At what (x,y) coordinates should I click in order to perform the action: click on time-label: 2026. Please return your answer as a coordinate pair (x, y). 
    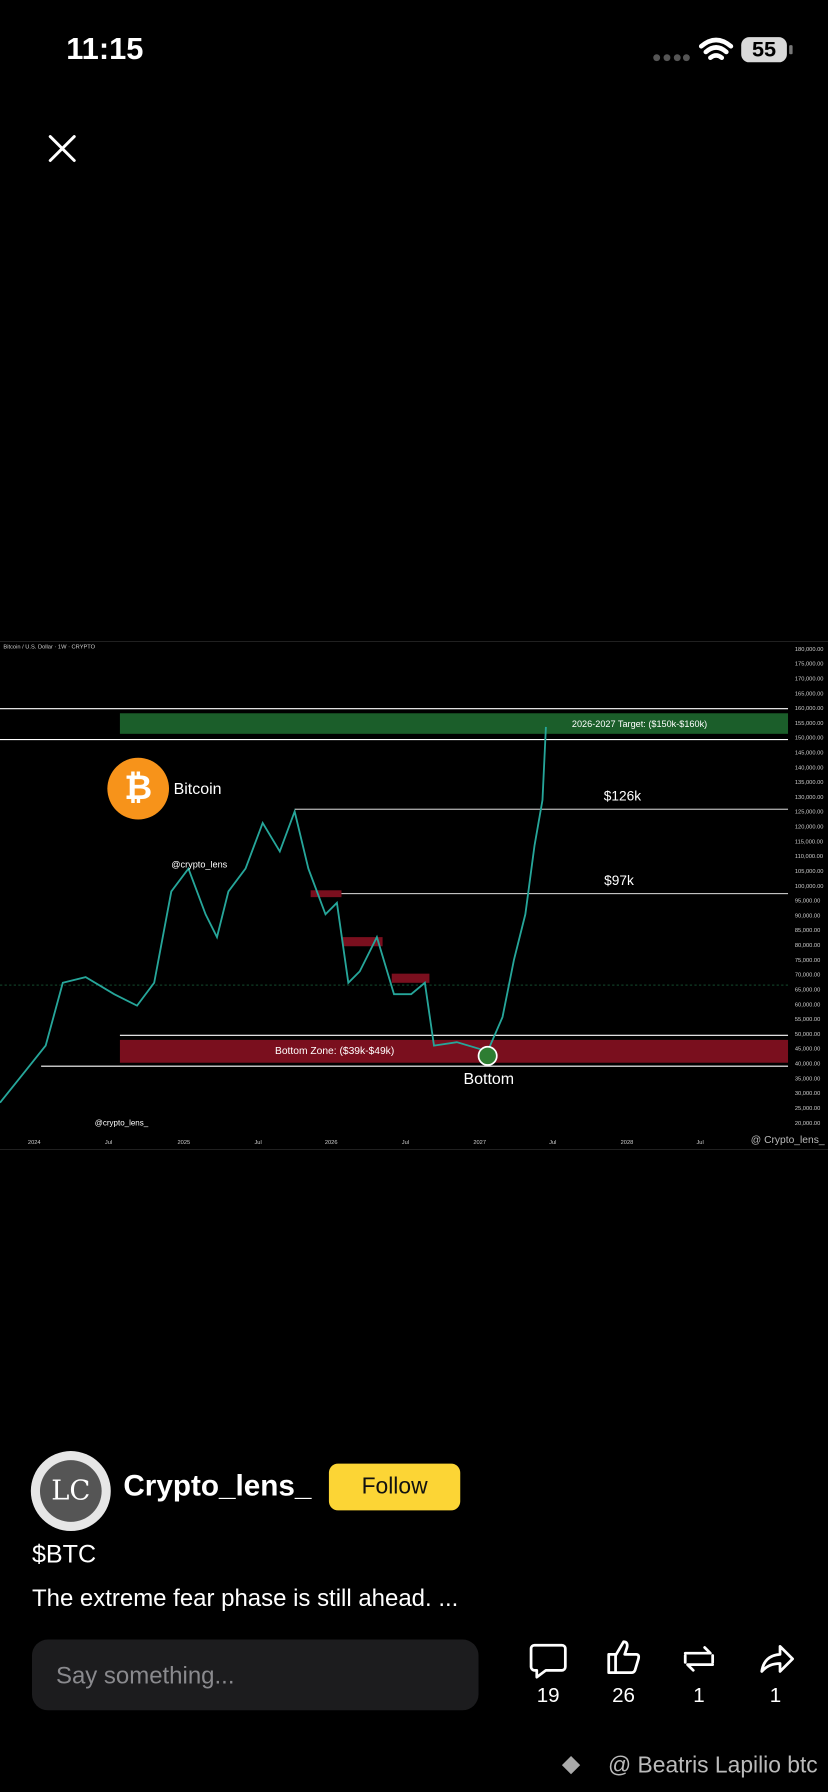
    Looking at the image, I should click on (331, 1143).